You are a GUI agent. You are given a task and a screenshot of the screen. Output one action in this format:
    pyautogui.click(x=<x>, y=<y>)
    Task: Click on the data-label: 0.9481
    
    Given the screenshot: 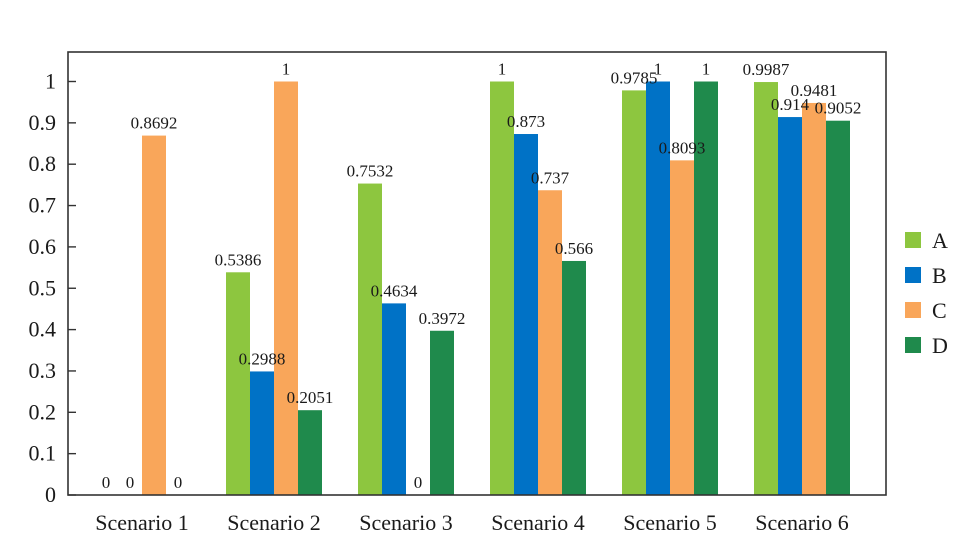 What is the action you would take?
    pyautogui.click(x=814, y=90)
    